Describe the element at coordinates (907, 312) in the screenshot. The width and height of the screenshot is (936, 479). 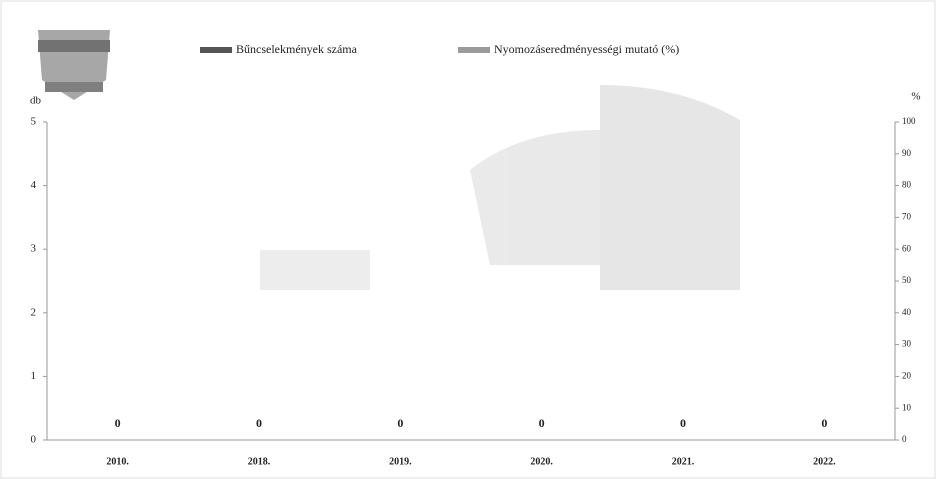
I see `y2-tick-label: 40` at that location.